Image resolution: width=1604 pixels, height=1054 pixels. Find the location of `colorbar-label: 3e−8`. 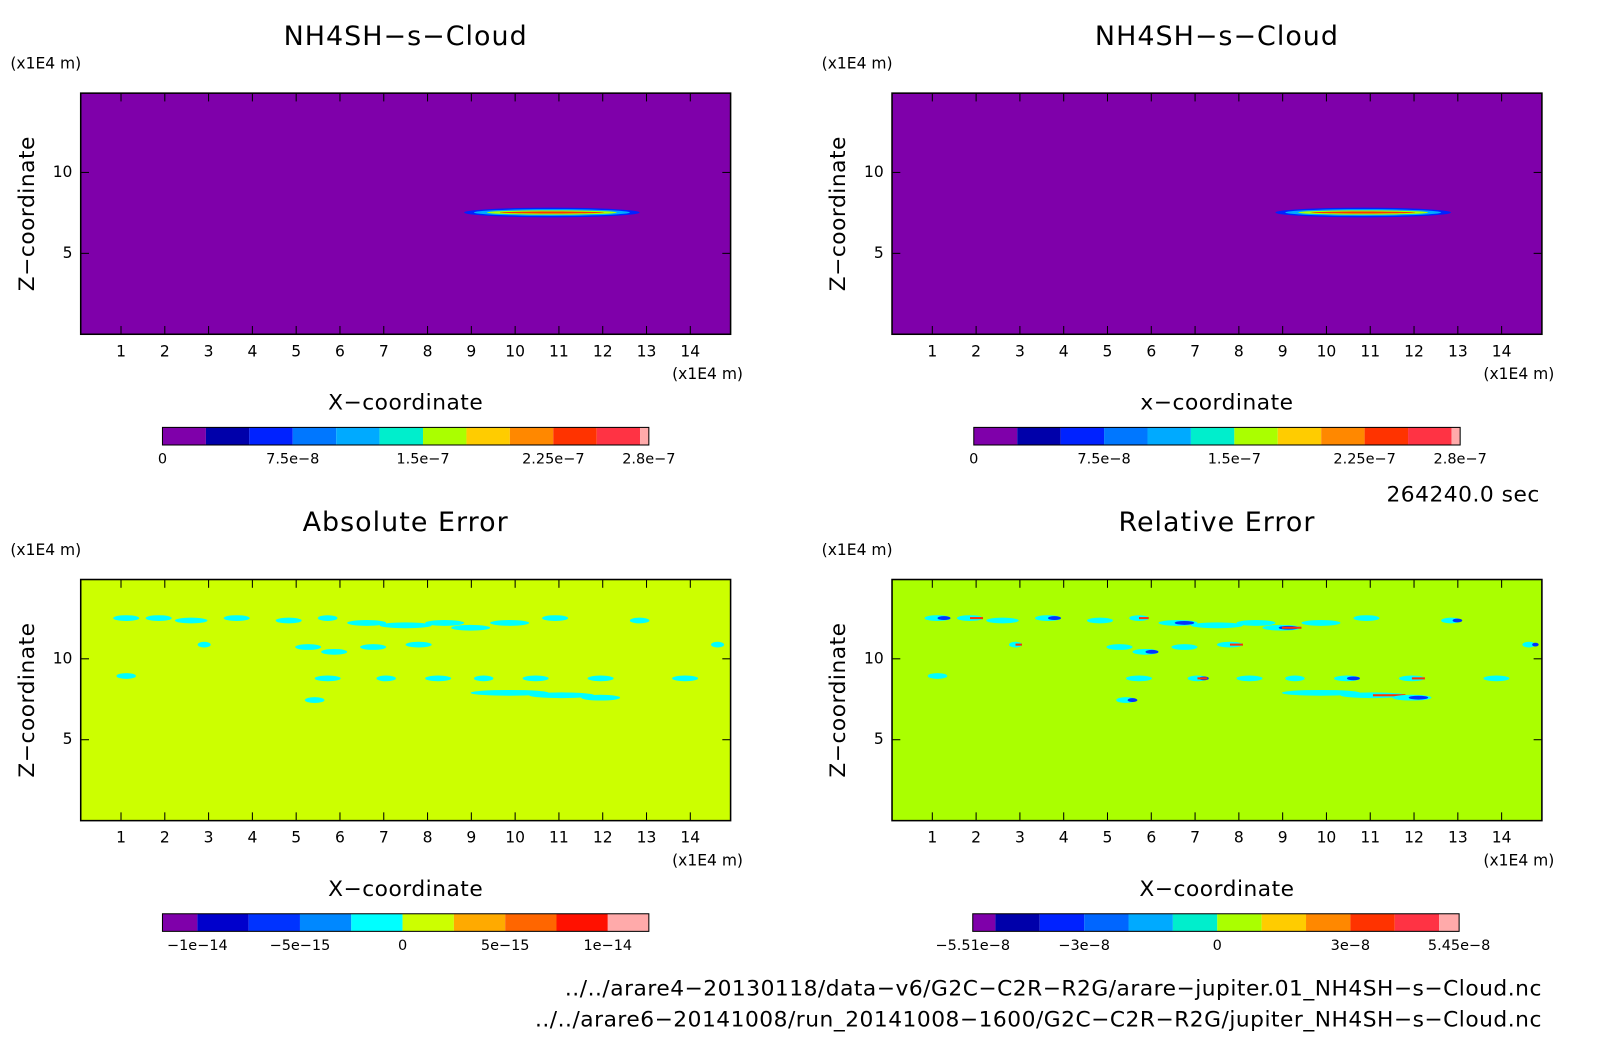

colorbar-label: 3e−8 is located at coordinates (1350, 946).